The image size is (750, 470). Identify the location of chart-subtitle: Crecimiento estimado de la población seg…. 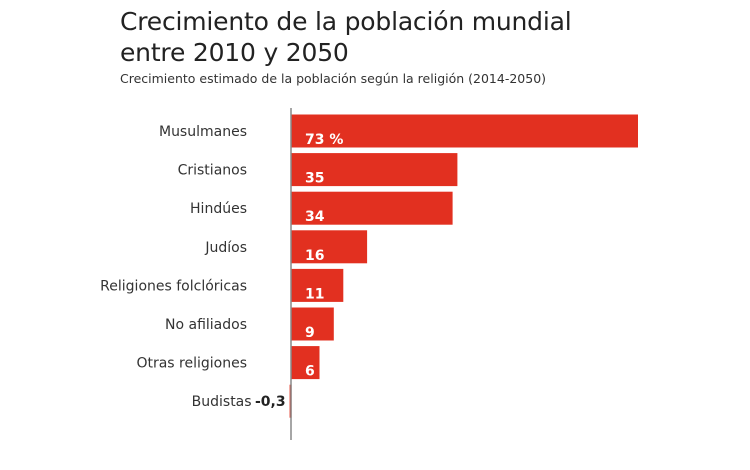
(333, 78).